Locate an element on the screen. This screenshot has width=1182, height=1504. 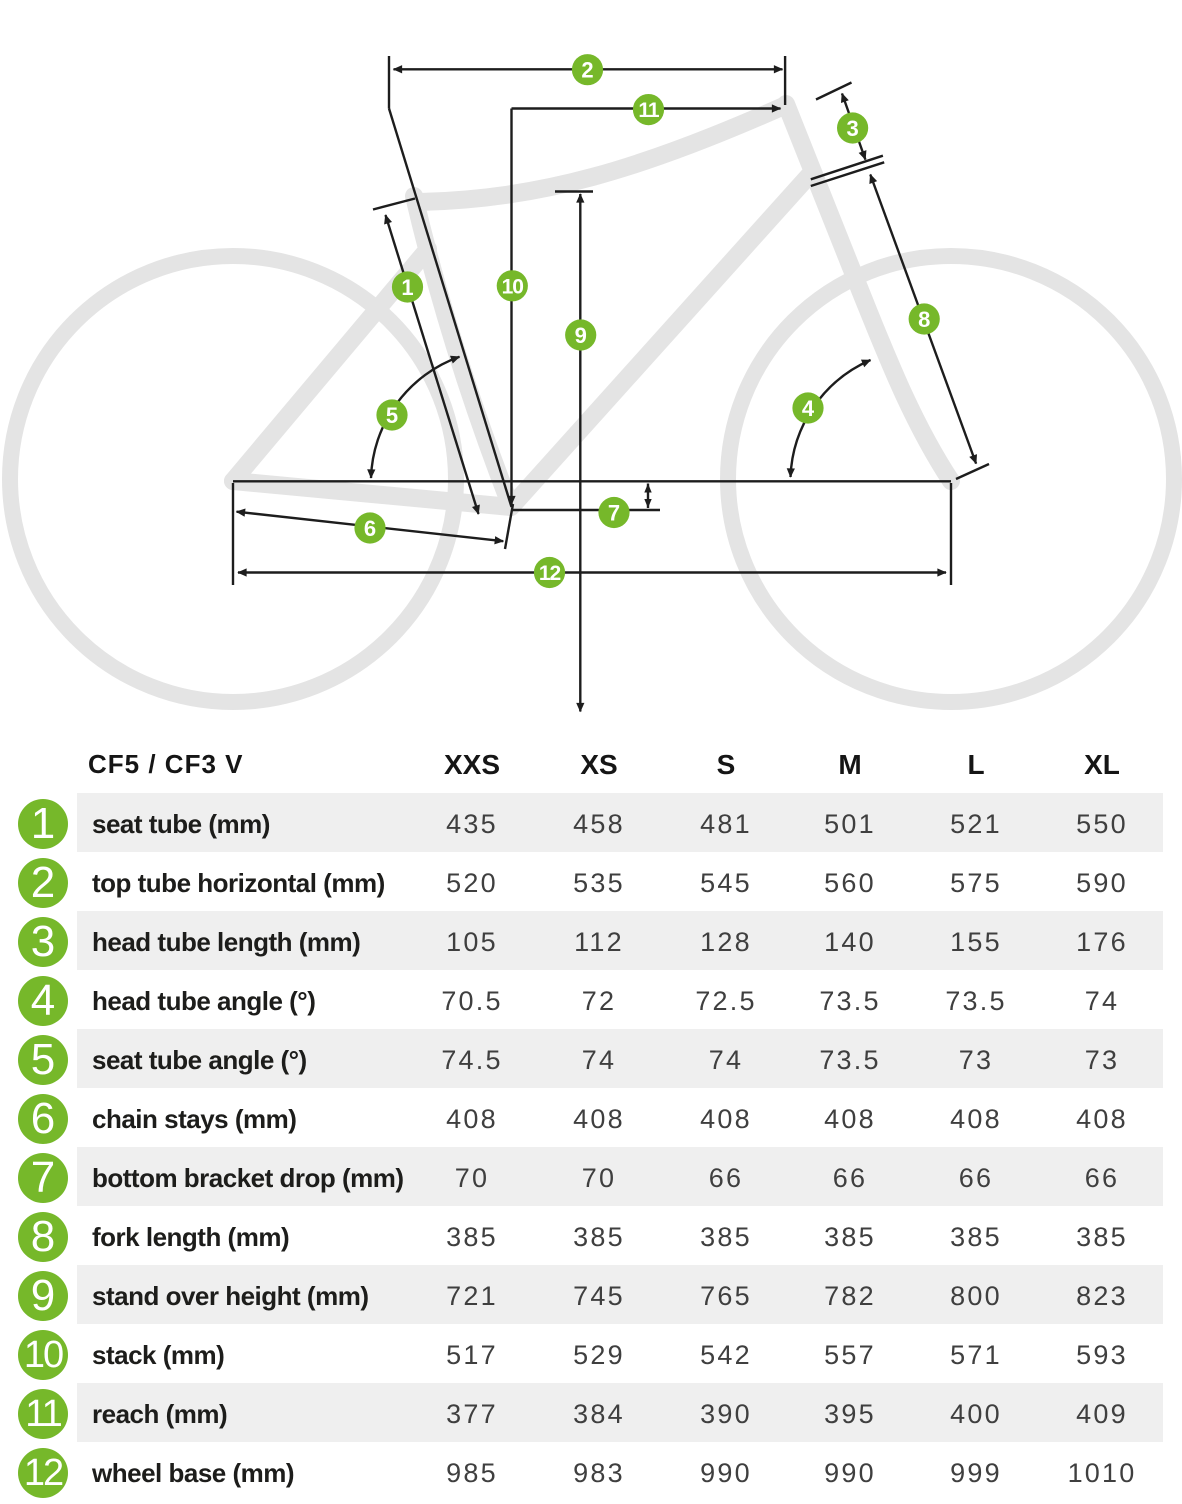
svg-text: 2 is located at coordinates (587, 70).